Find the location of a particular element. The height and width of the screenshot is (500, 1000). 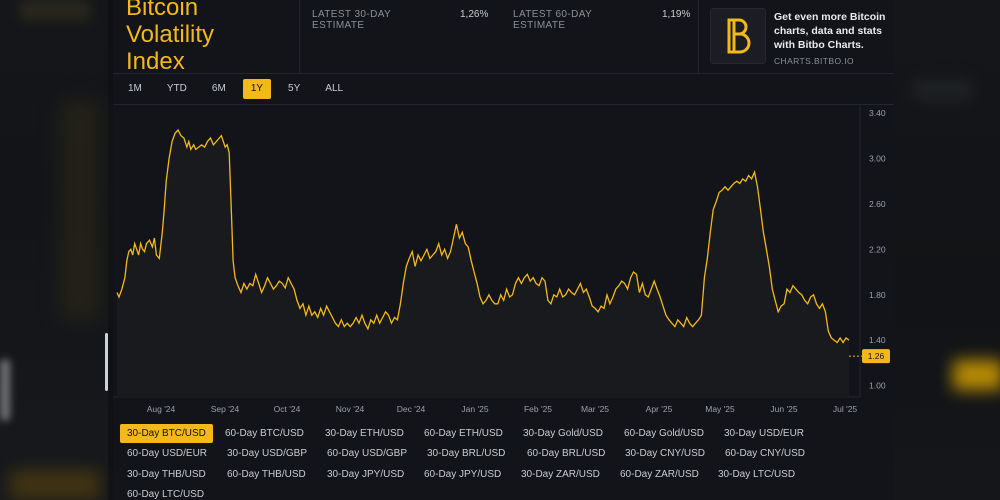

pair-button: 30-Day Gold/USD is located at coordinates (563, 433).